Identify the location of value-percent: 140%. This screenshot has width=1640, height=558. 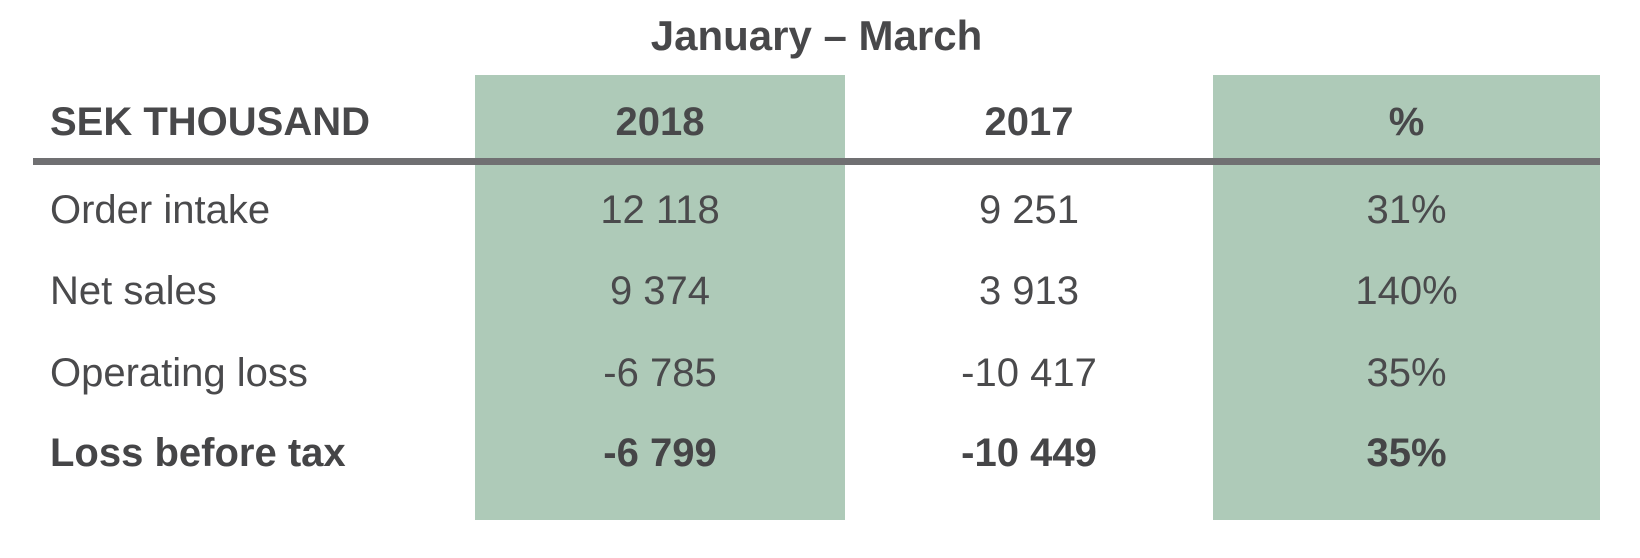
(1406, 290).